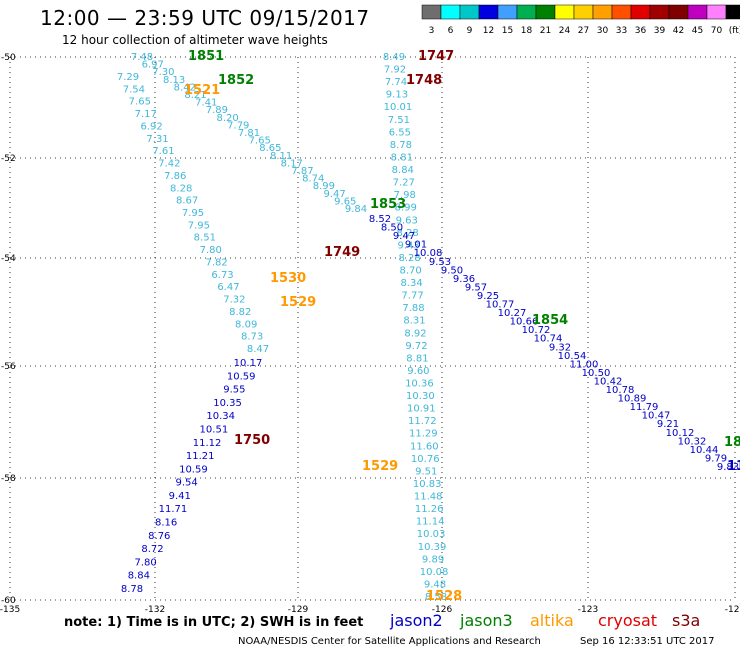  I want to click on wave-height-label: 7.30, so click(163, 72).